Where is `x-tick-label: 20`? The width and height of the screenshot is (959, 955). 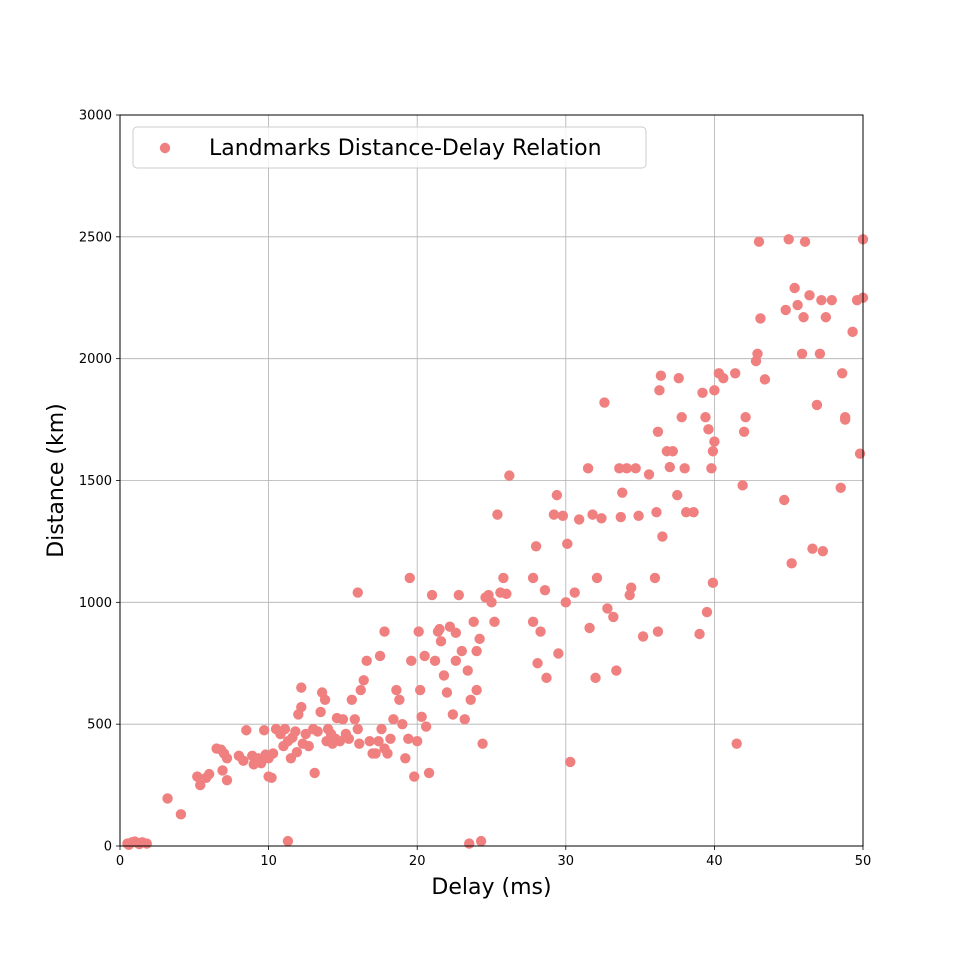
x-tick-label: 20 is located at coordinates (417, 861).